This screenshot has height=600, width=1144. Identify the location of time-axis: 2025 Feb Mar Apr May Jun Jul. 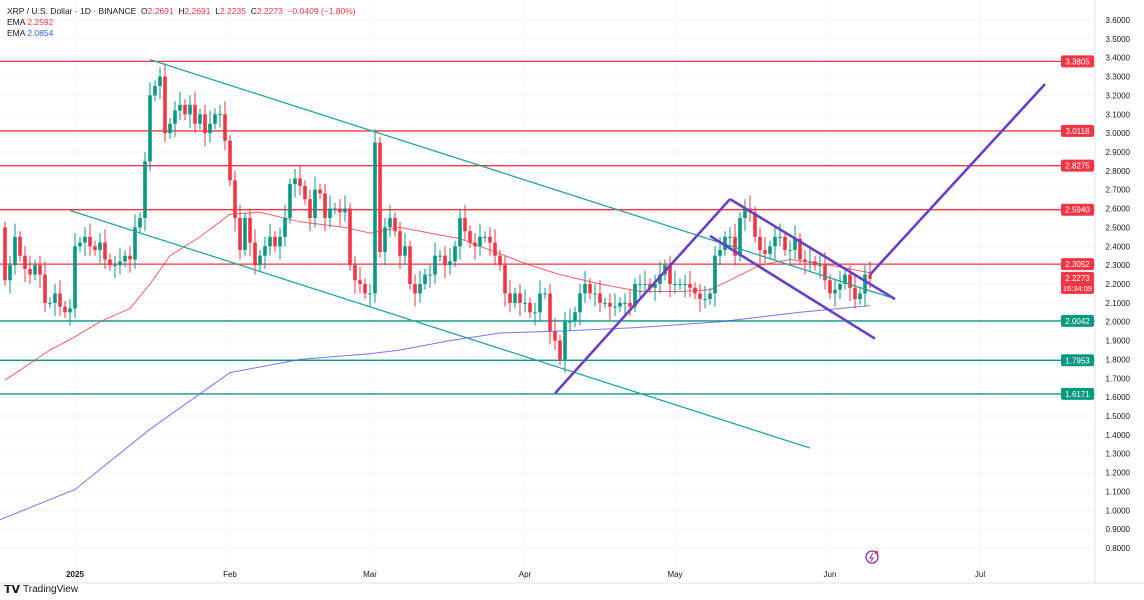
(572, 577).